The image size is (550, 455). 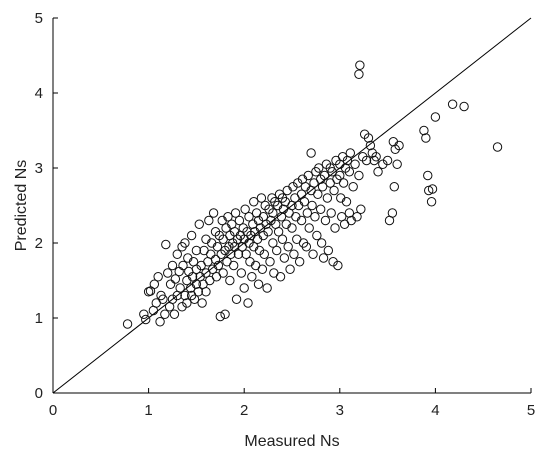 What do you see at coordinates (291, 441) in the screenshot?
I see `x-axis-label: Measured Ns` at bounding box center [291, 441].